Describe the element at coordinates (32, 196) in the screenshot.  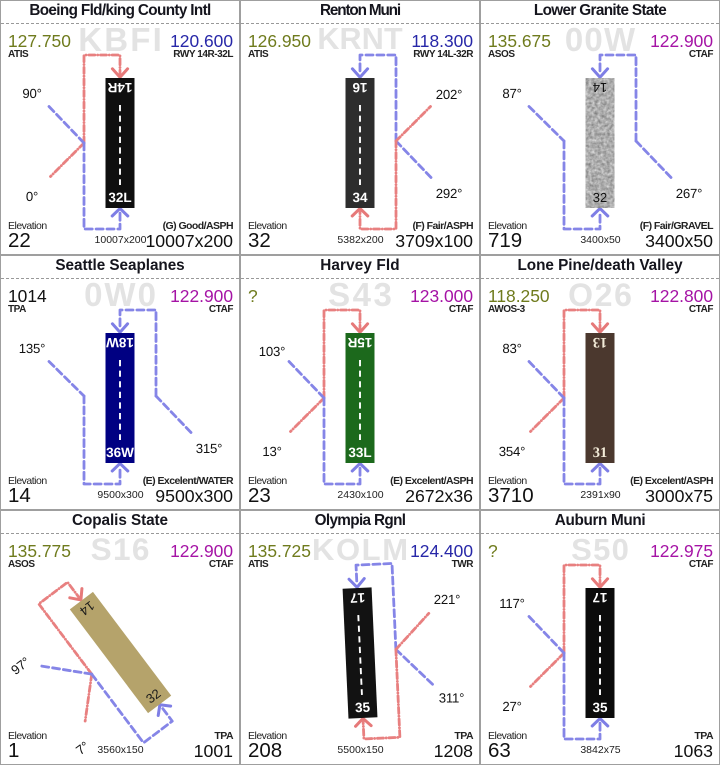
I see `svg-text: 0°` at that location.